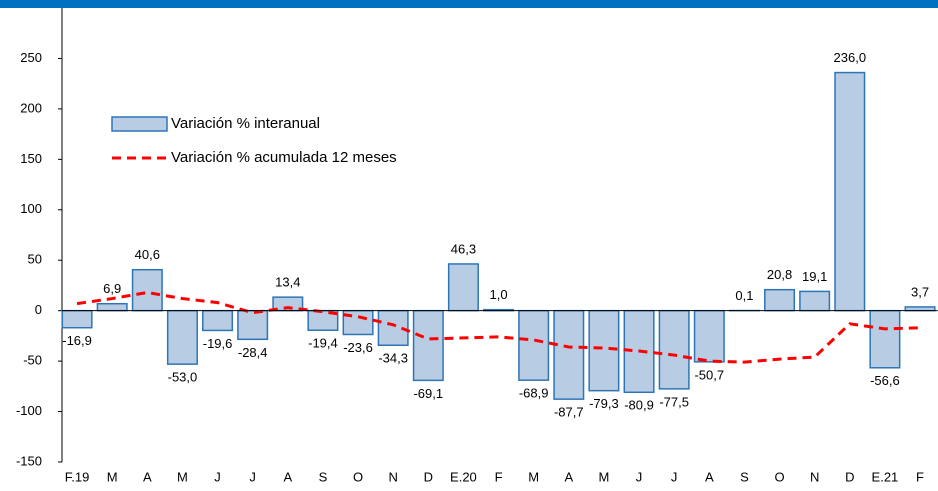 The height and width of the screenshot is (491, 938). I want to click on value-label: 0,1, so click(744, 295).